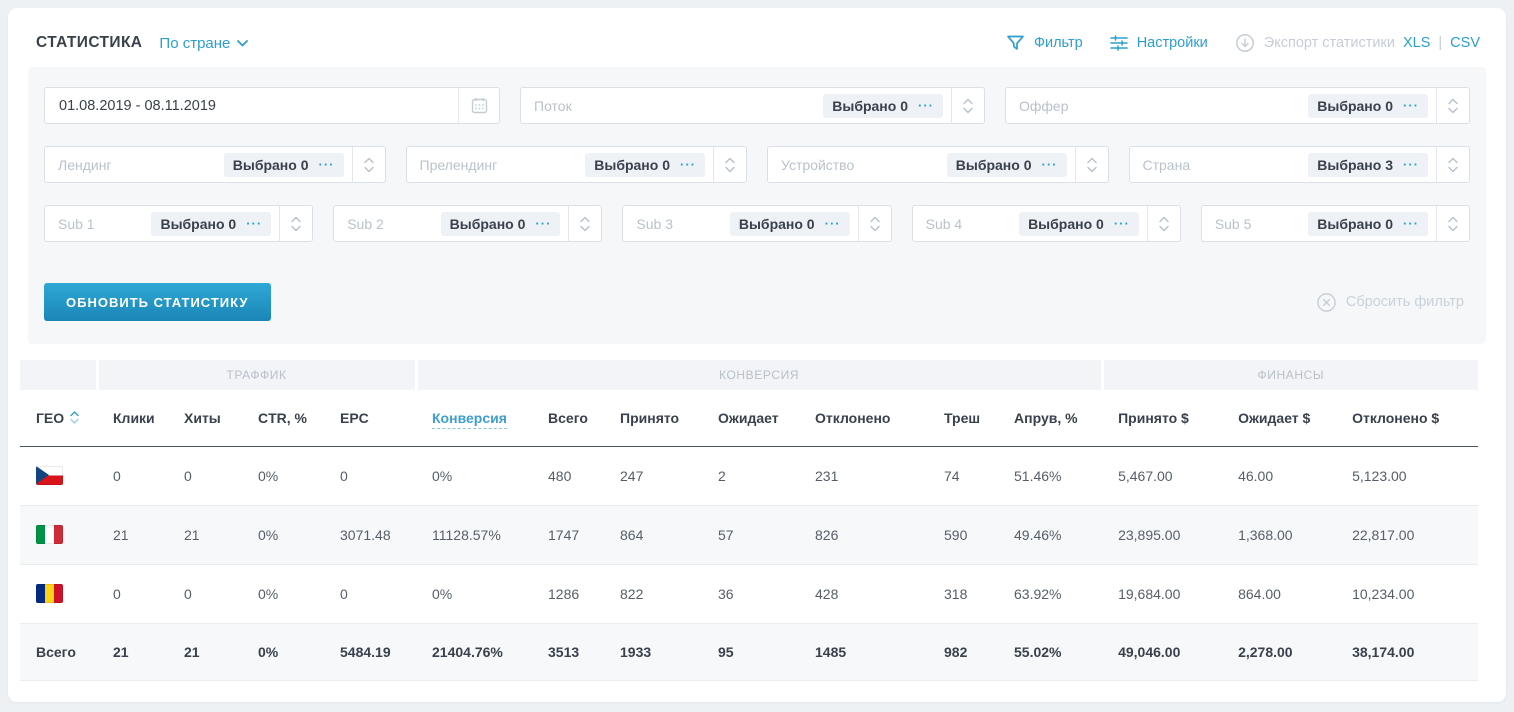 Image resolution: width=1514 pixels, height=712 pixels. I want to click on cell-approve-rate: 63.92%, so click(1050, 594).